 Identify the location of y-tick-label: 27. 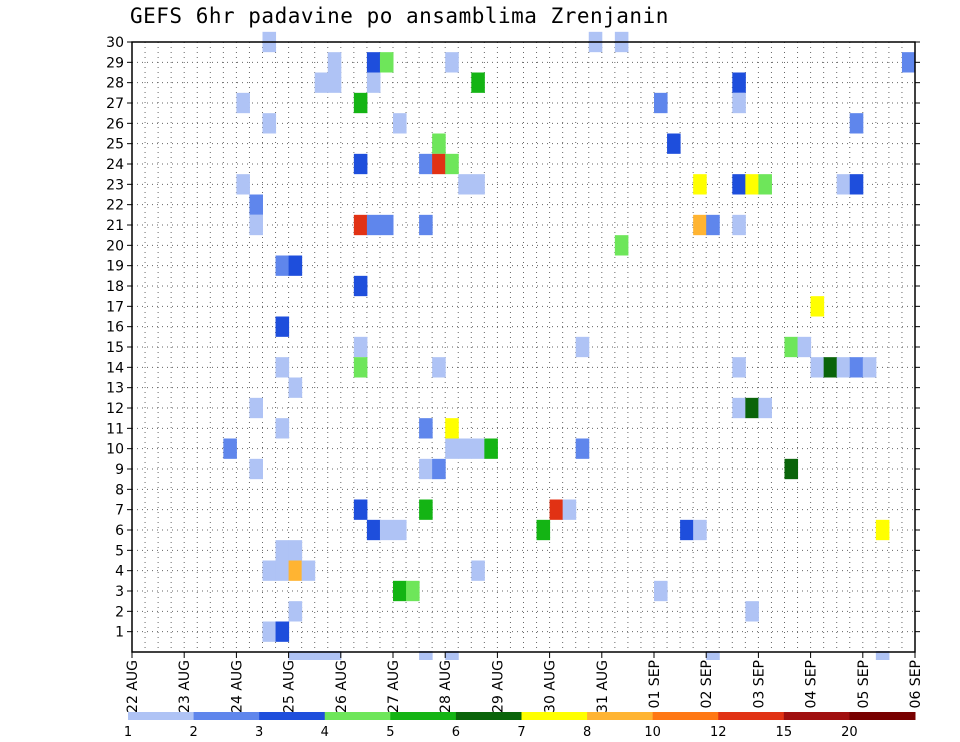
(115, 104).